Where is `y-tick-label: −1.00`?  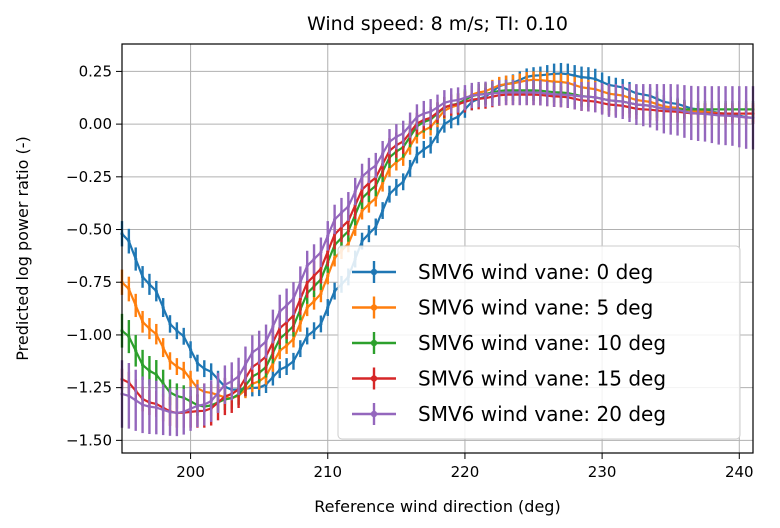
y-tick-label: −1.00 is located at coordinates (89, 335).